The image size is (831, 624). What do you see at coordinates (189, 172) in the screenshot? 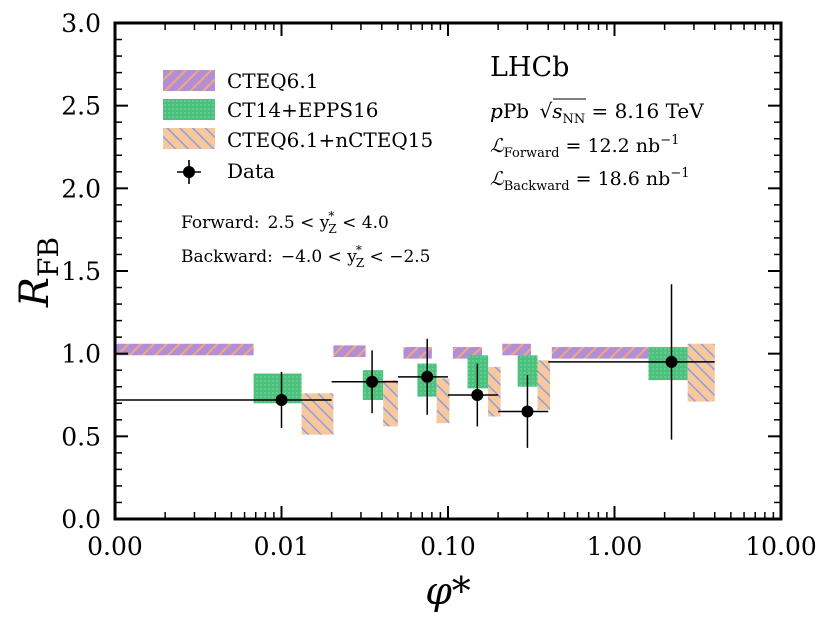
I see `legend-data-marker` at bounding box center [189, 172].